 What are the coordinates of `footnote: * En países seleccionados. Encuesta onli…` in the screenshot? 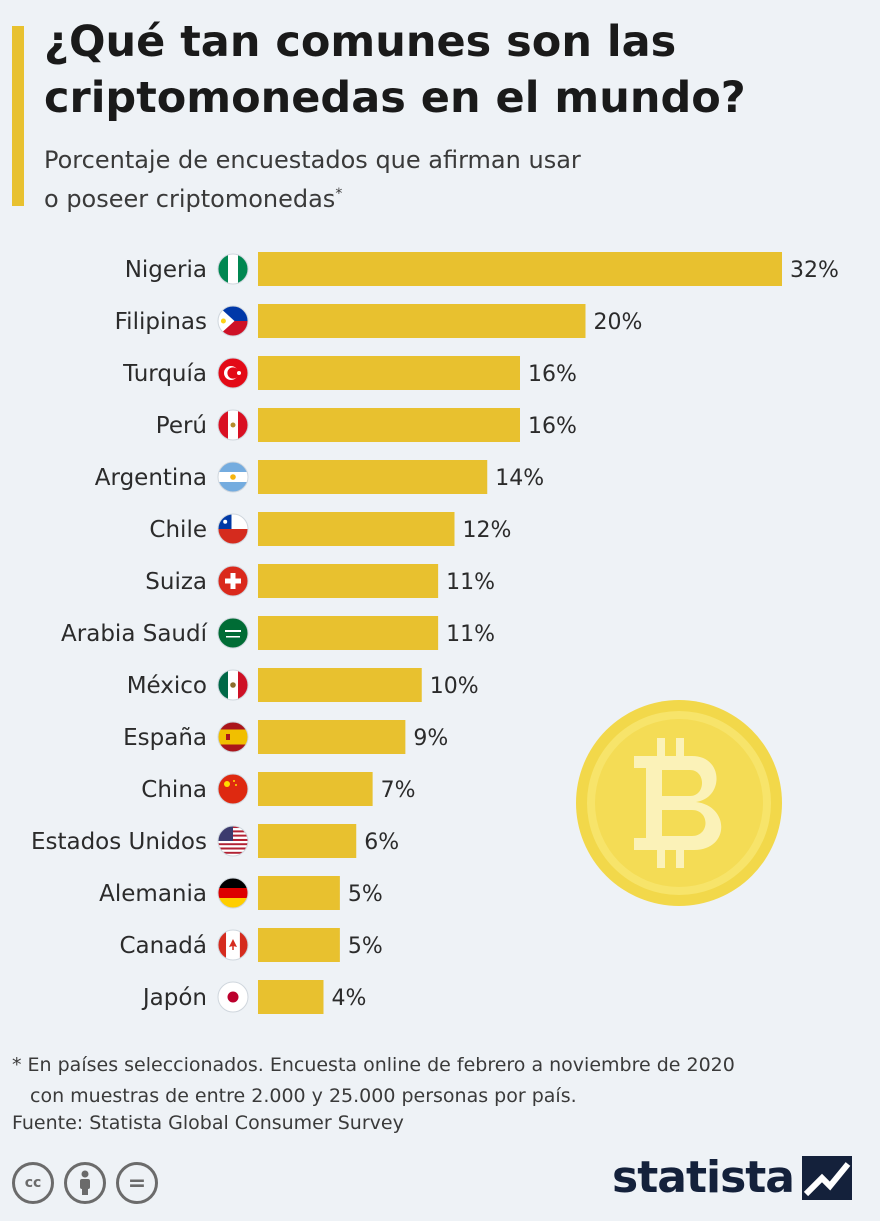 It's located at (432, 1081).